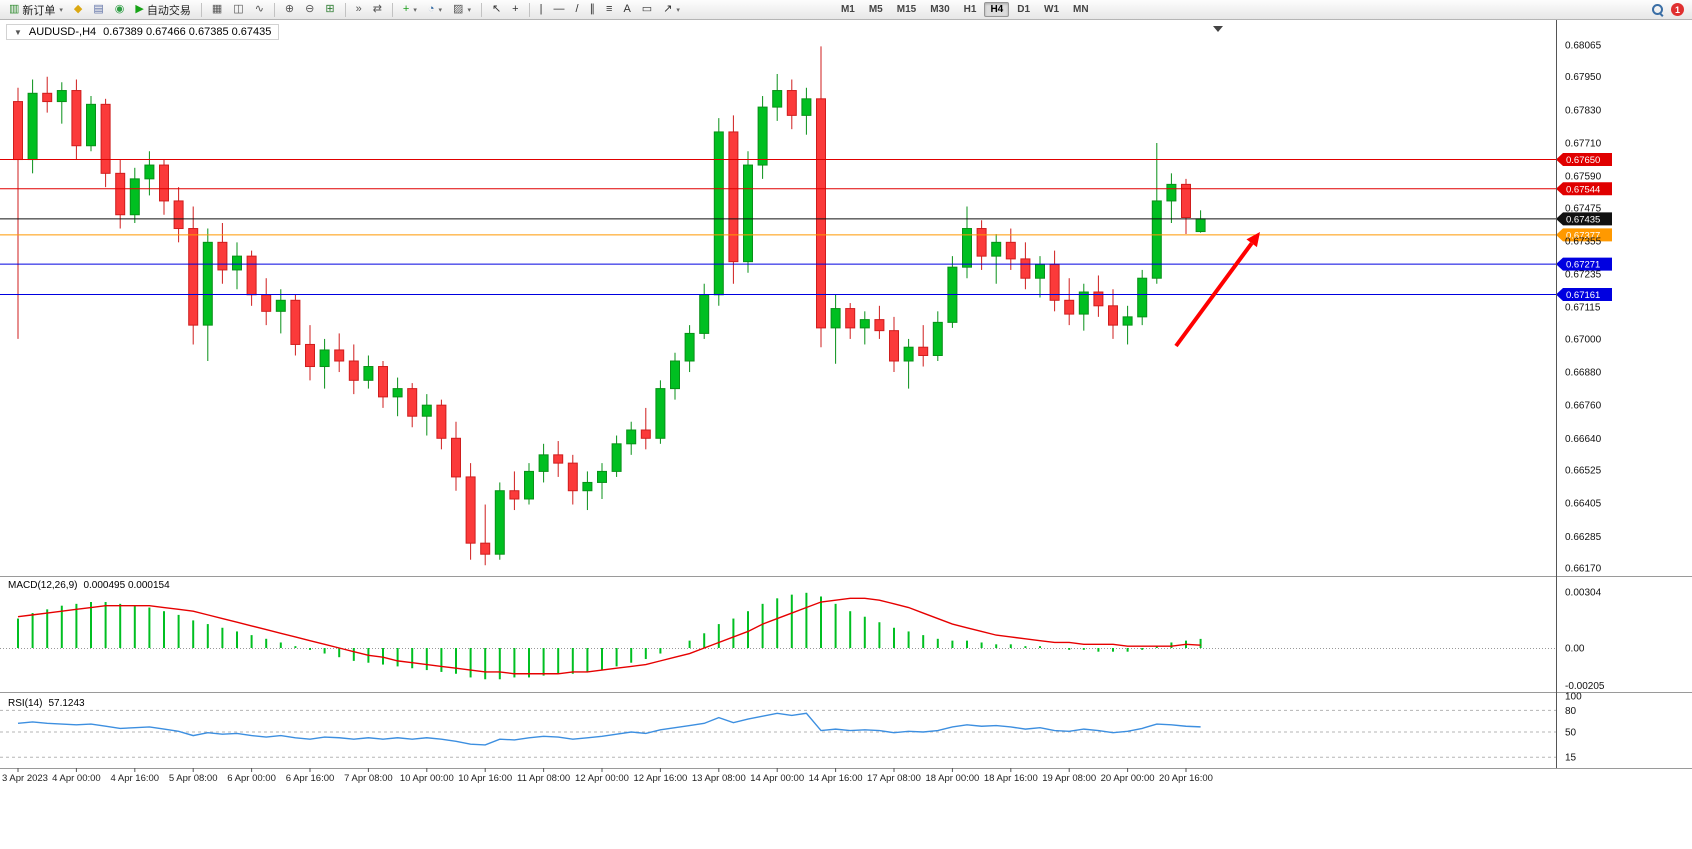  Describe the element at coordinates (359, 9) in the screenshot. I see `auto-scroll-button: »` at that location.